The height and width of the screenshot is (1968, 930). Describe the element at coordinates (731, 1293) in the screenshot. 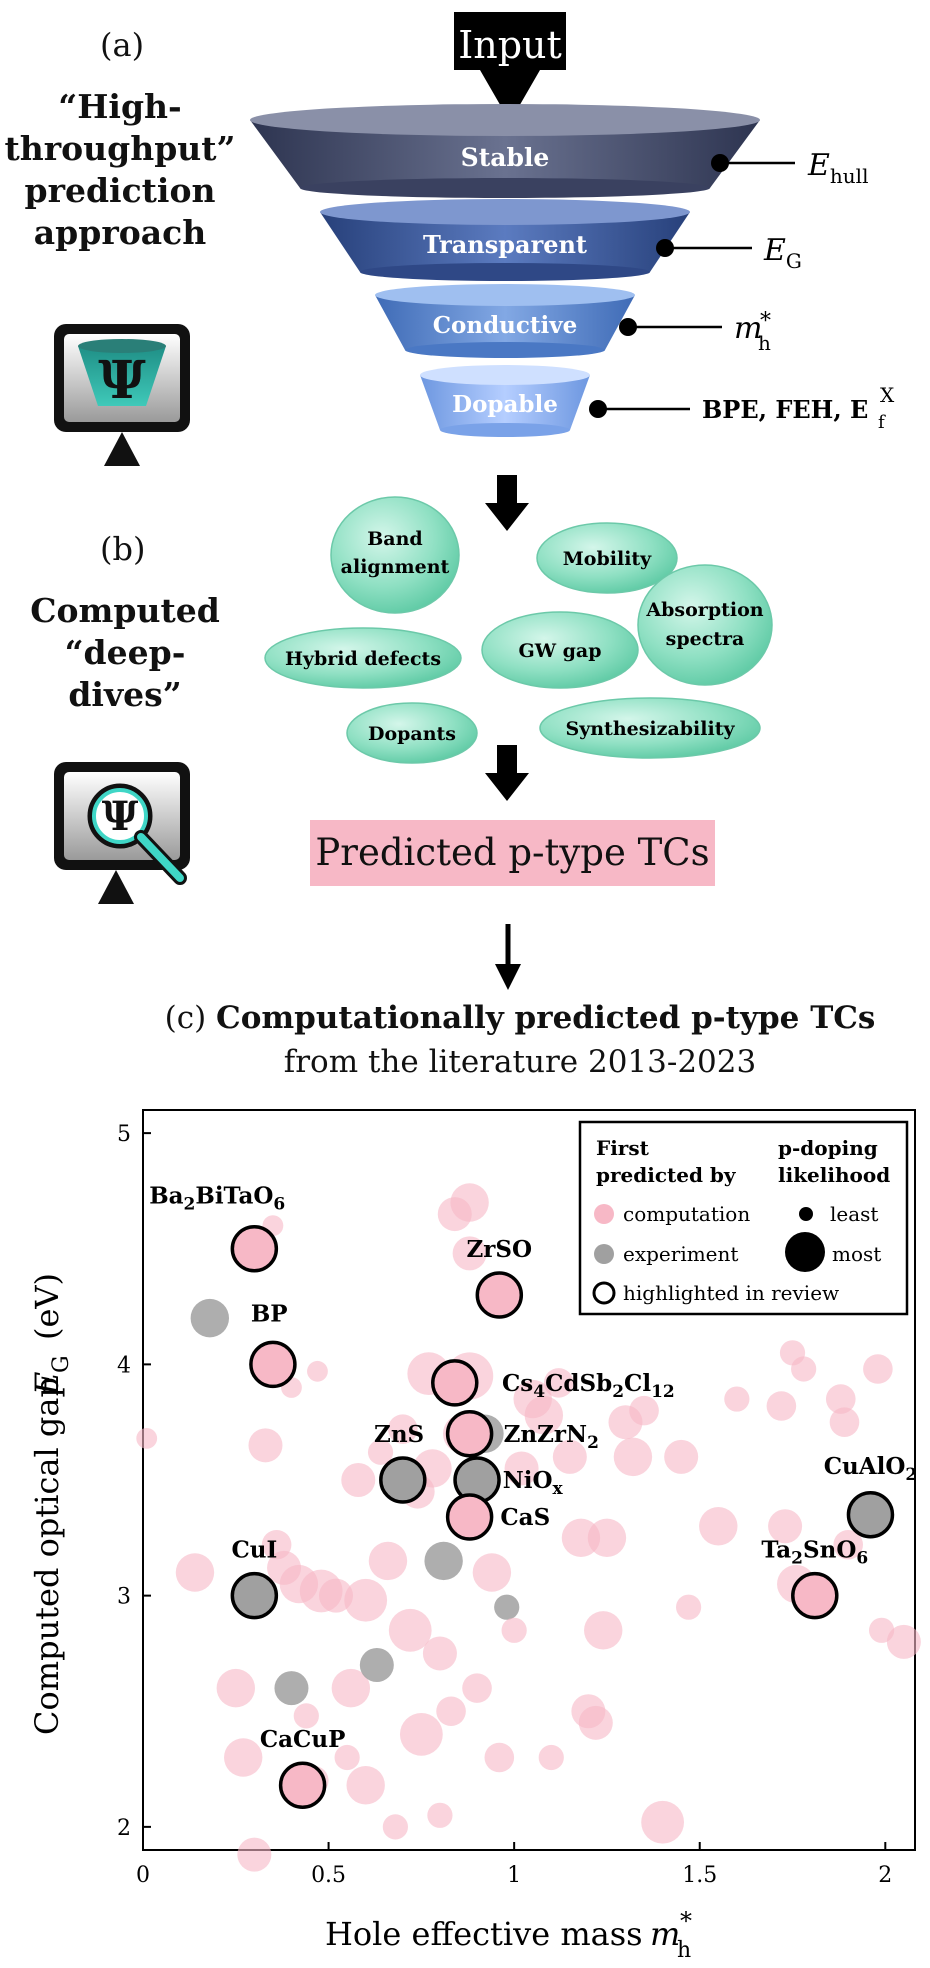

I see `legend-highlighted: highlighted in review` at that location.